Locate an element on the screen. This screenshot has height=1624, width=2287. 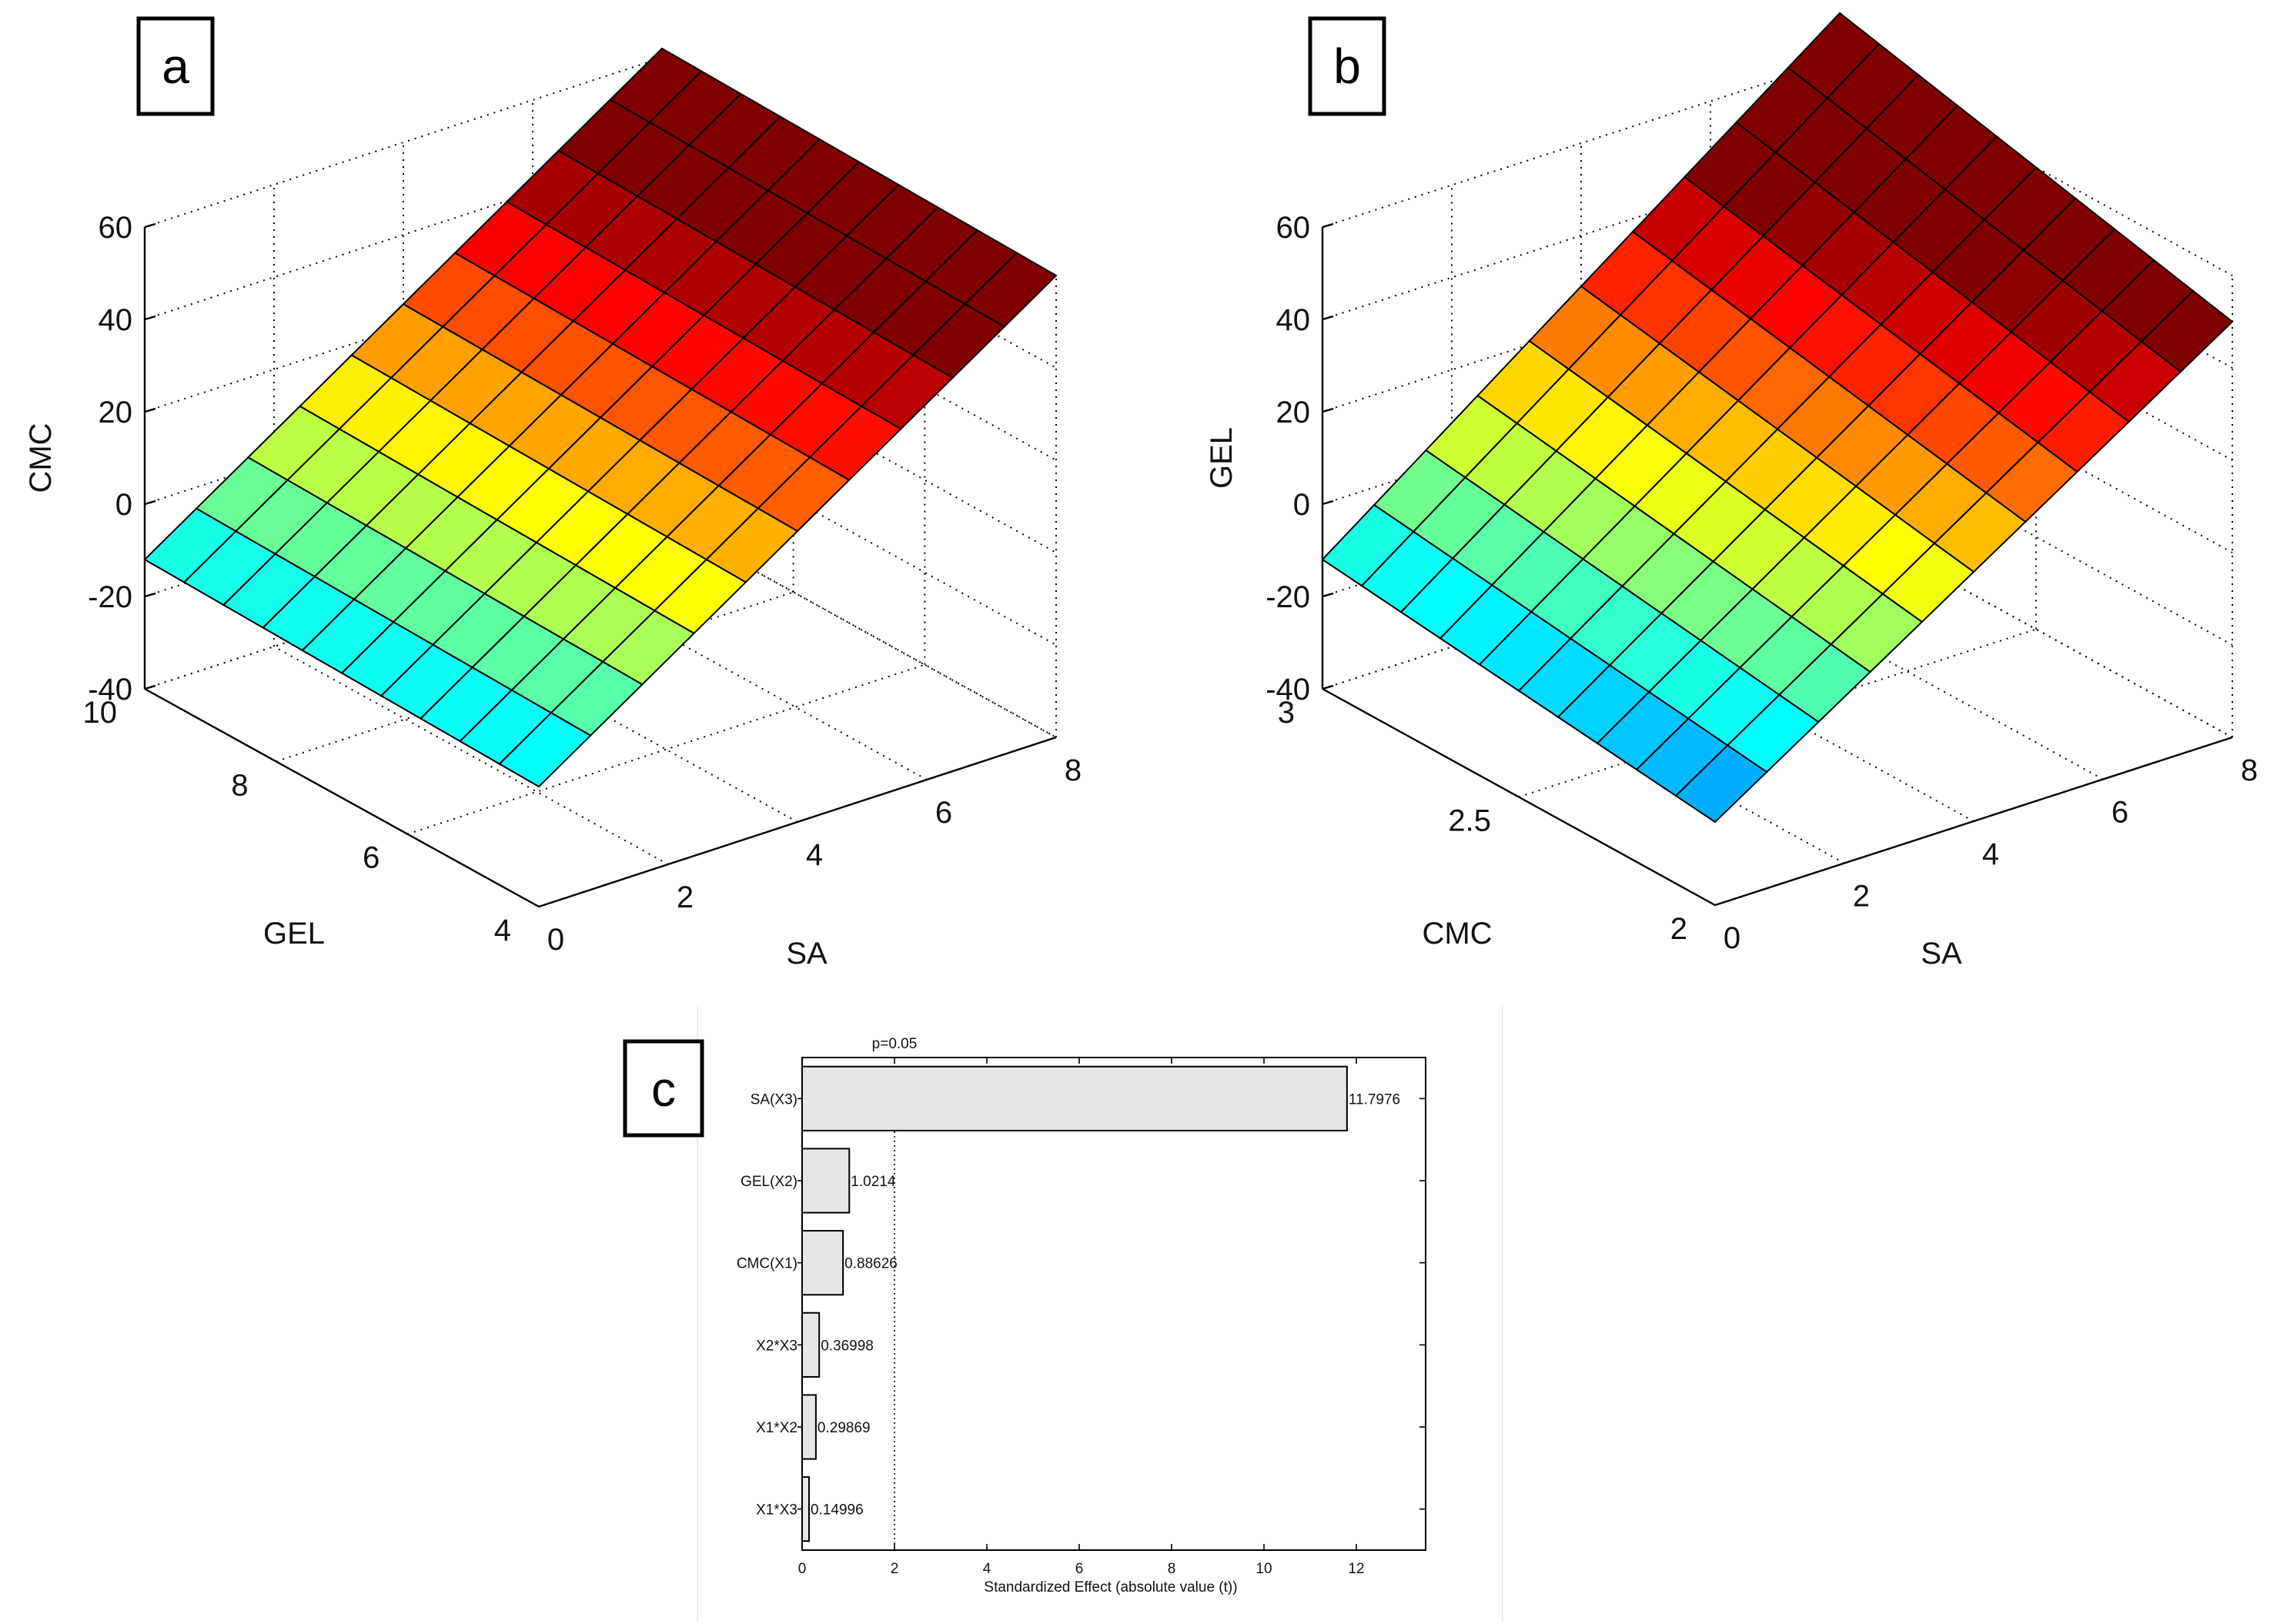
y-tick-label-1: 8 is located at coordinates (239, 785).